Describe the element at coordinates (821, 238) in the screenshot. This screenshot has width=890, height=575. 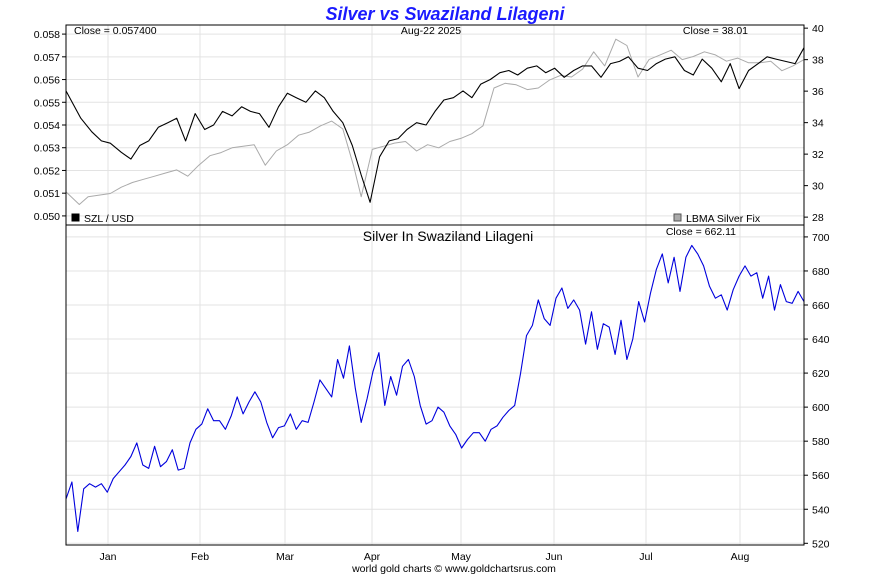
I see `bottom-right-tick-label: 700` at that location.